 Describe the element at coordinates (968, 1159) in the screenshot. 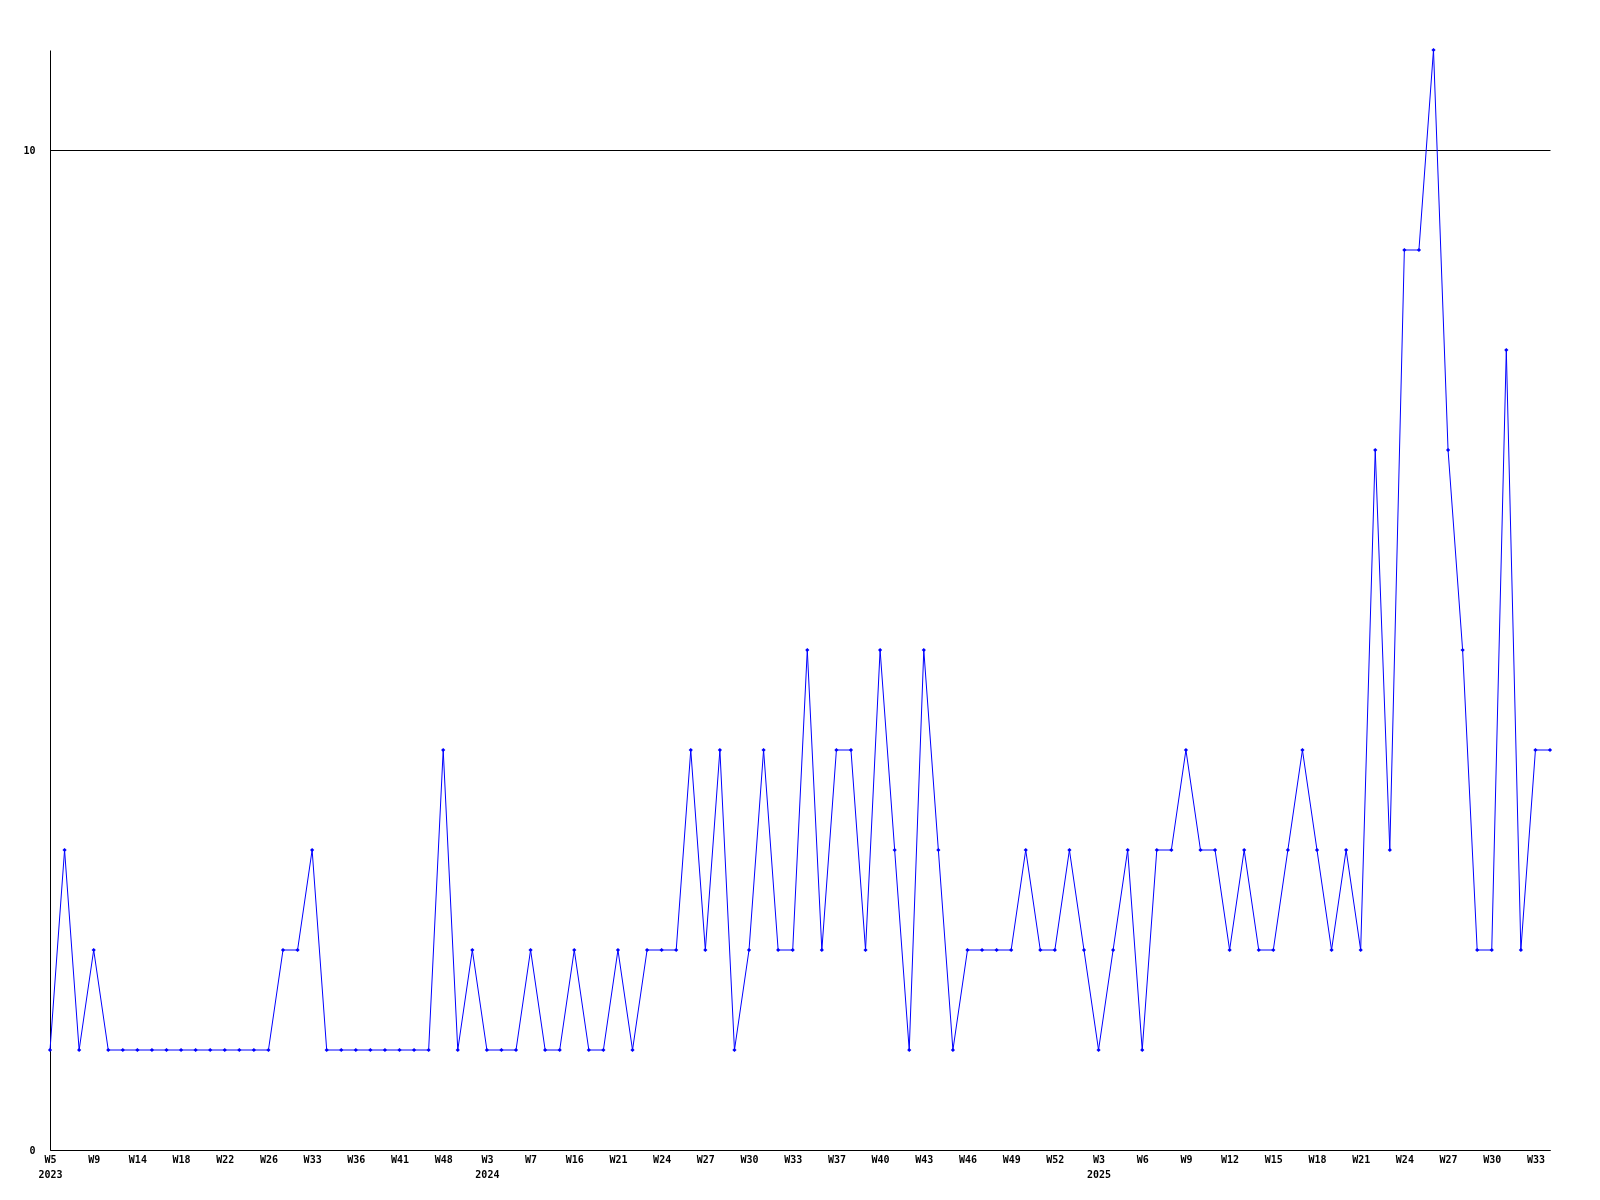

I see `x-tick-label: W46` at that location.